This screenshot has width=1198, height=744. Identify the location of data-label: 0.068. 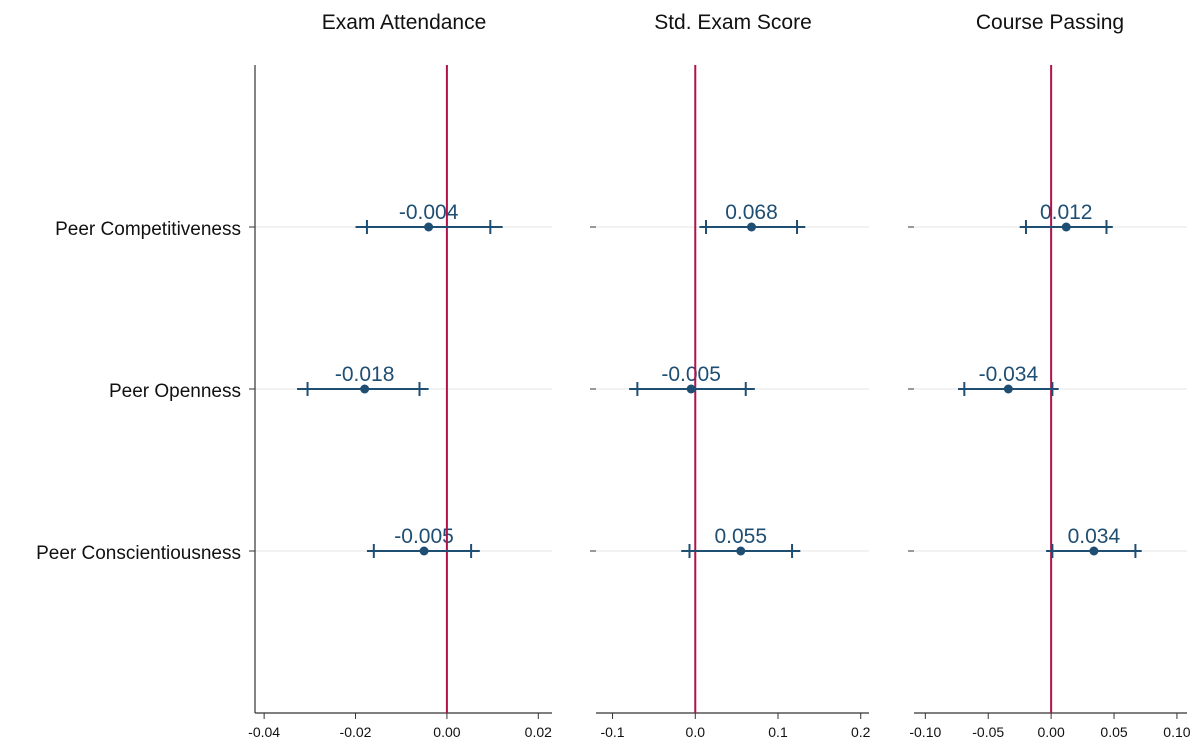
(751, 212).